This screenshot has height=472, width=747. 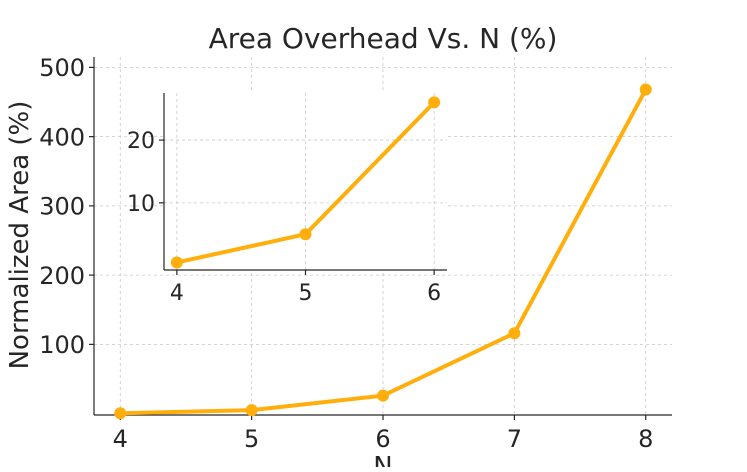 I want to click on x-tick-label: 5, so click(x=251, y=439).